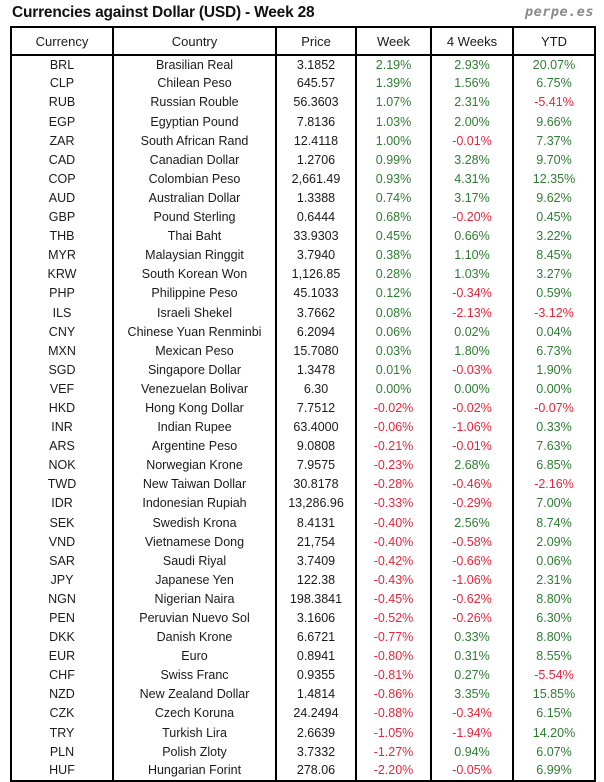 The width and height of the screenshot is (604, 782). I want to click on cell-price: 122.38, so click(316, 580).